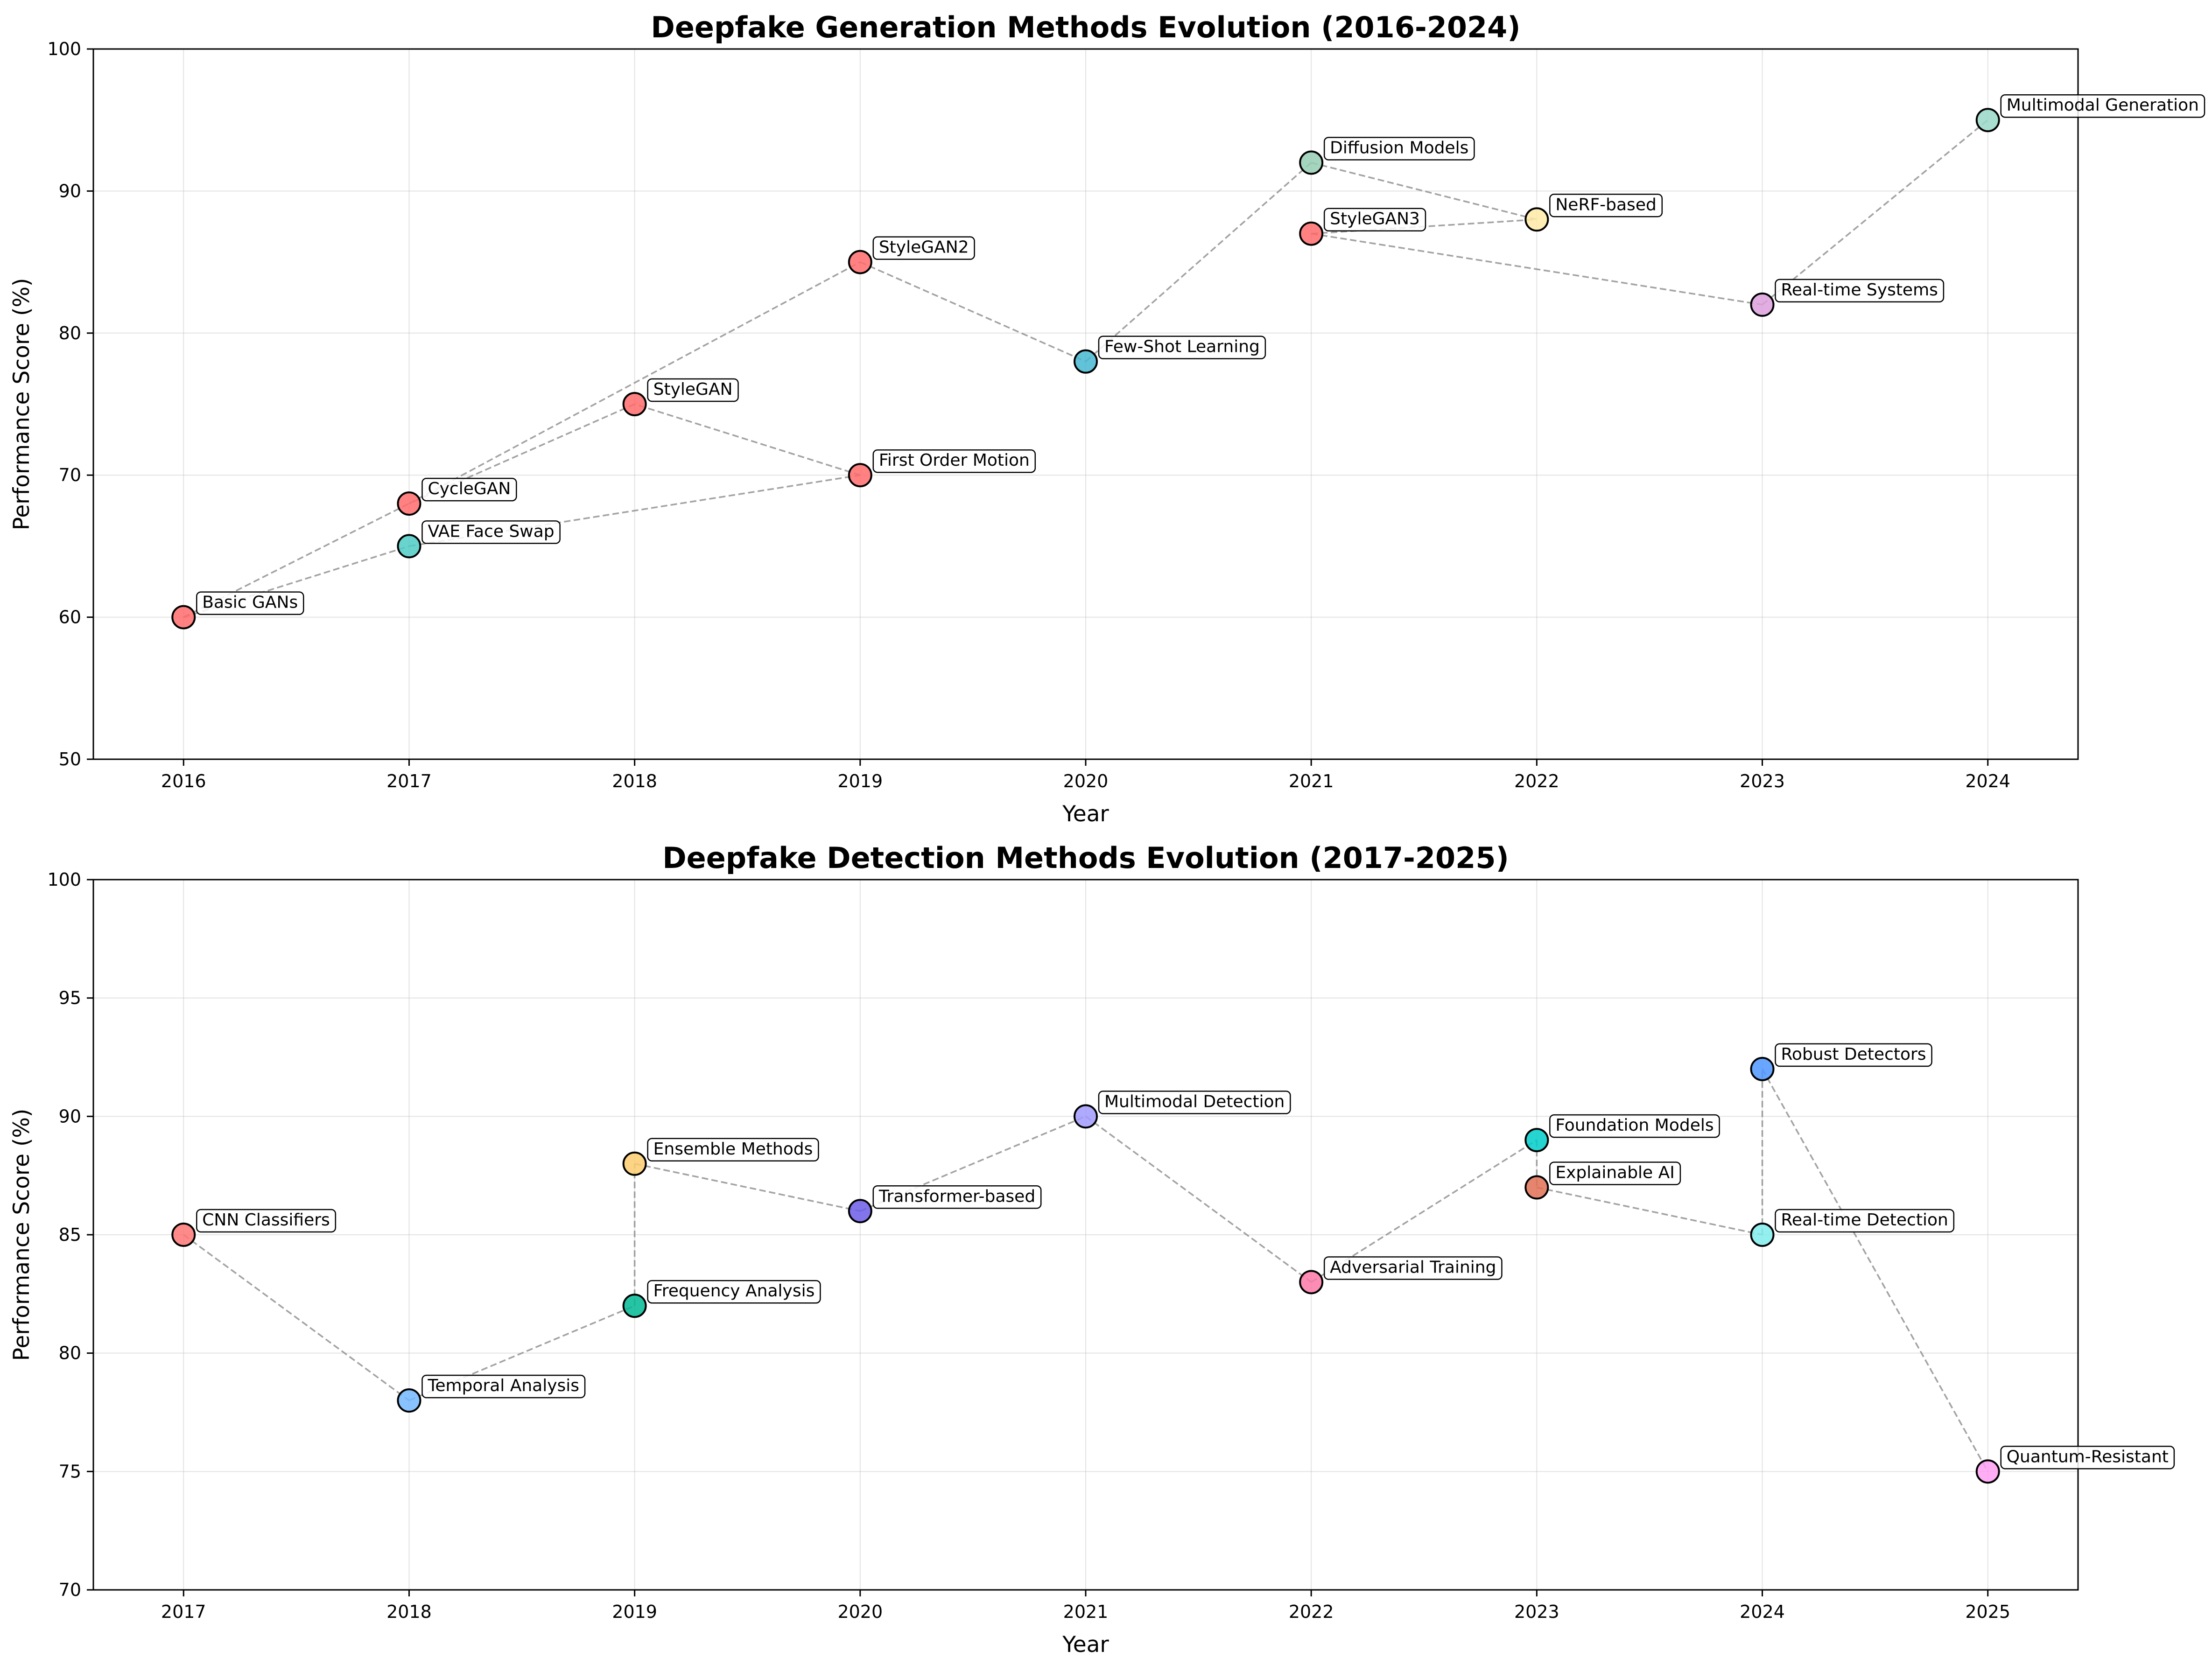  I want to click on point-label: CycleGAN, so click(469, 488).